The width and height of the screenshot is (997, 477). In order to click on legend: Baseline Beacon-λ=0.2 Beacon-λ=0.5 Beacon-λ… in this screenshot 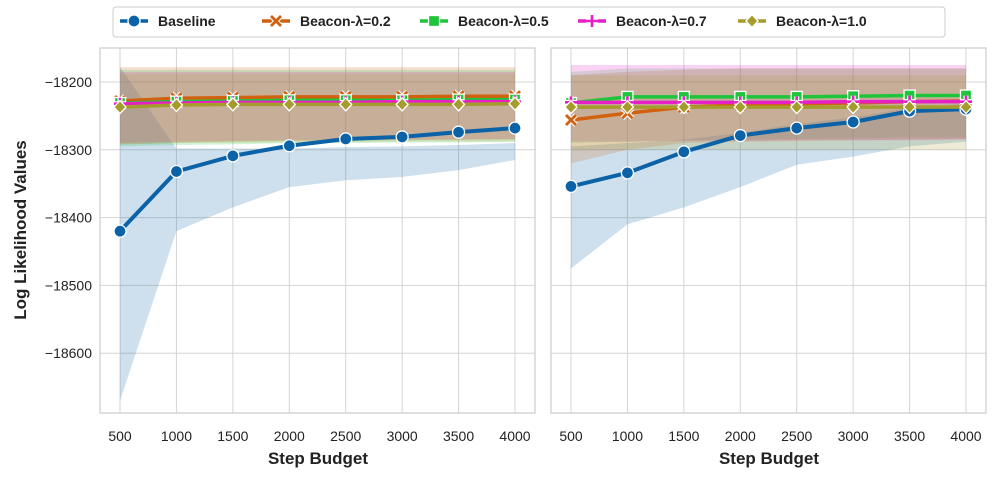, I will do `click(529, 22)`.